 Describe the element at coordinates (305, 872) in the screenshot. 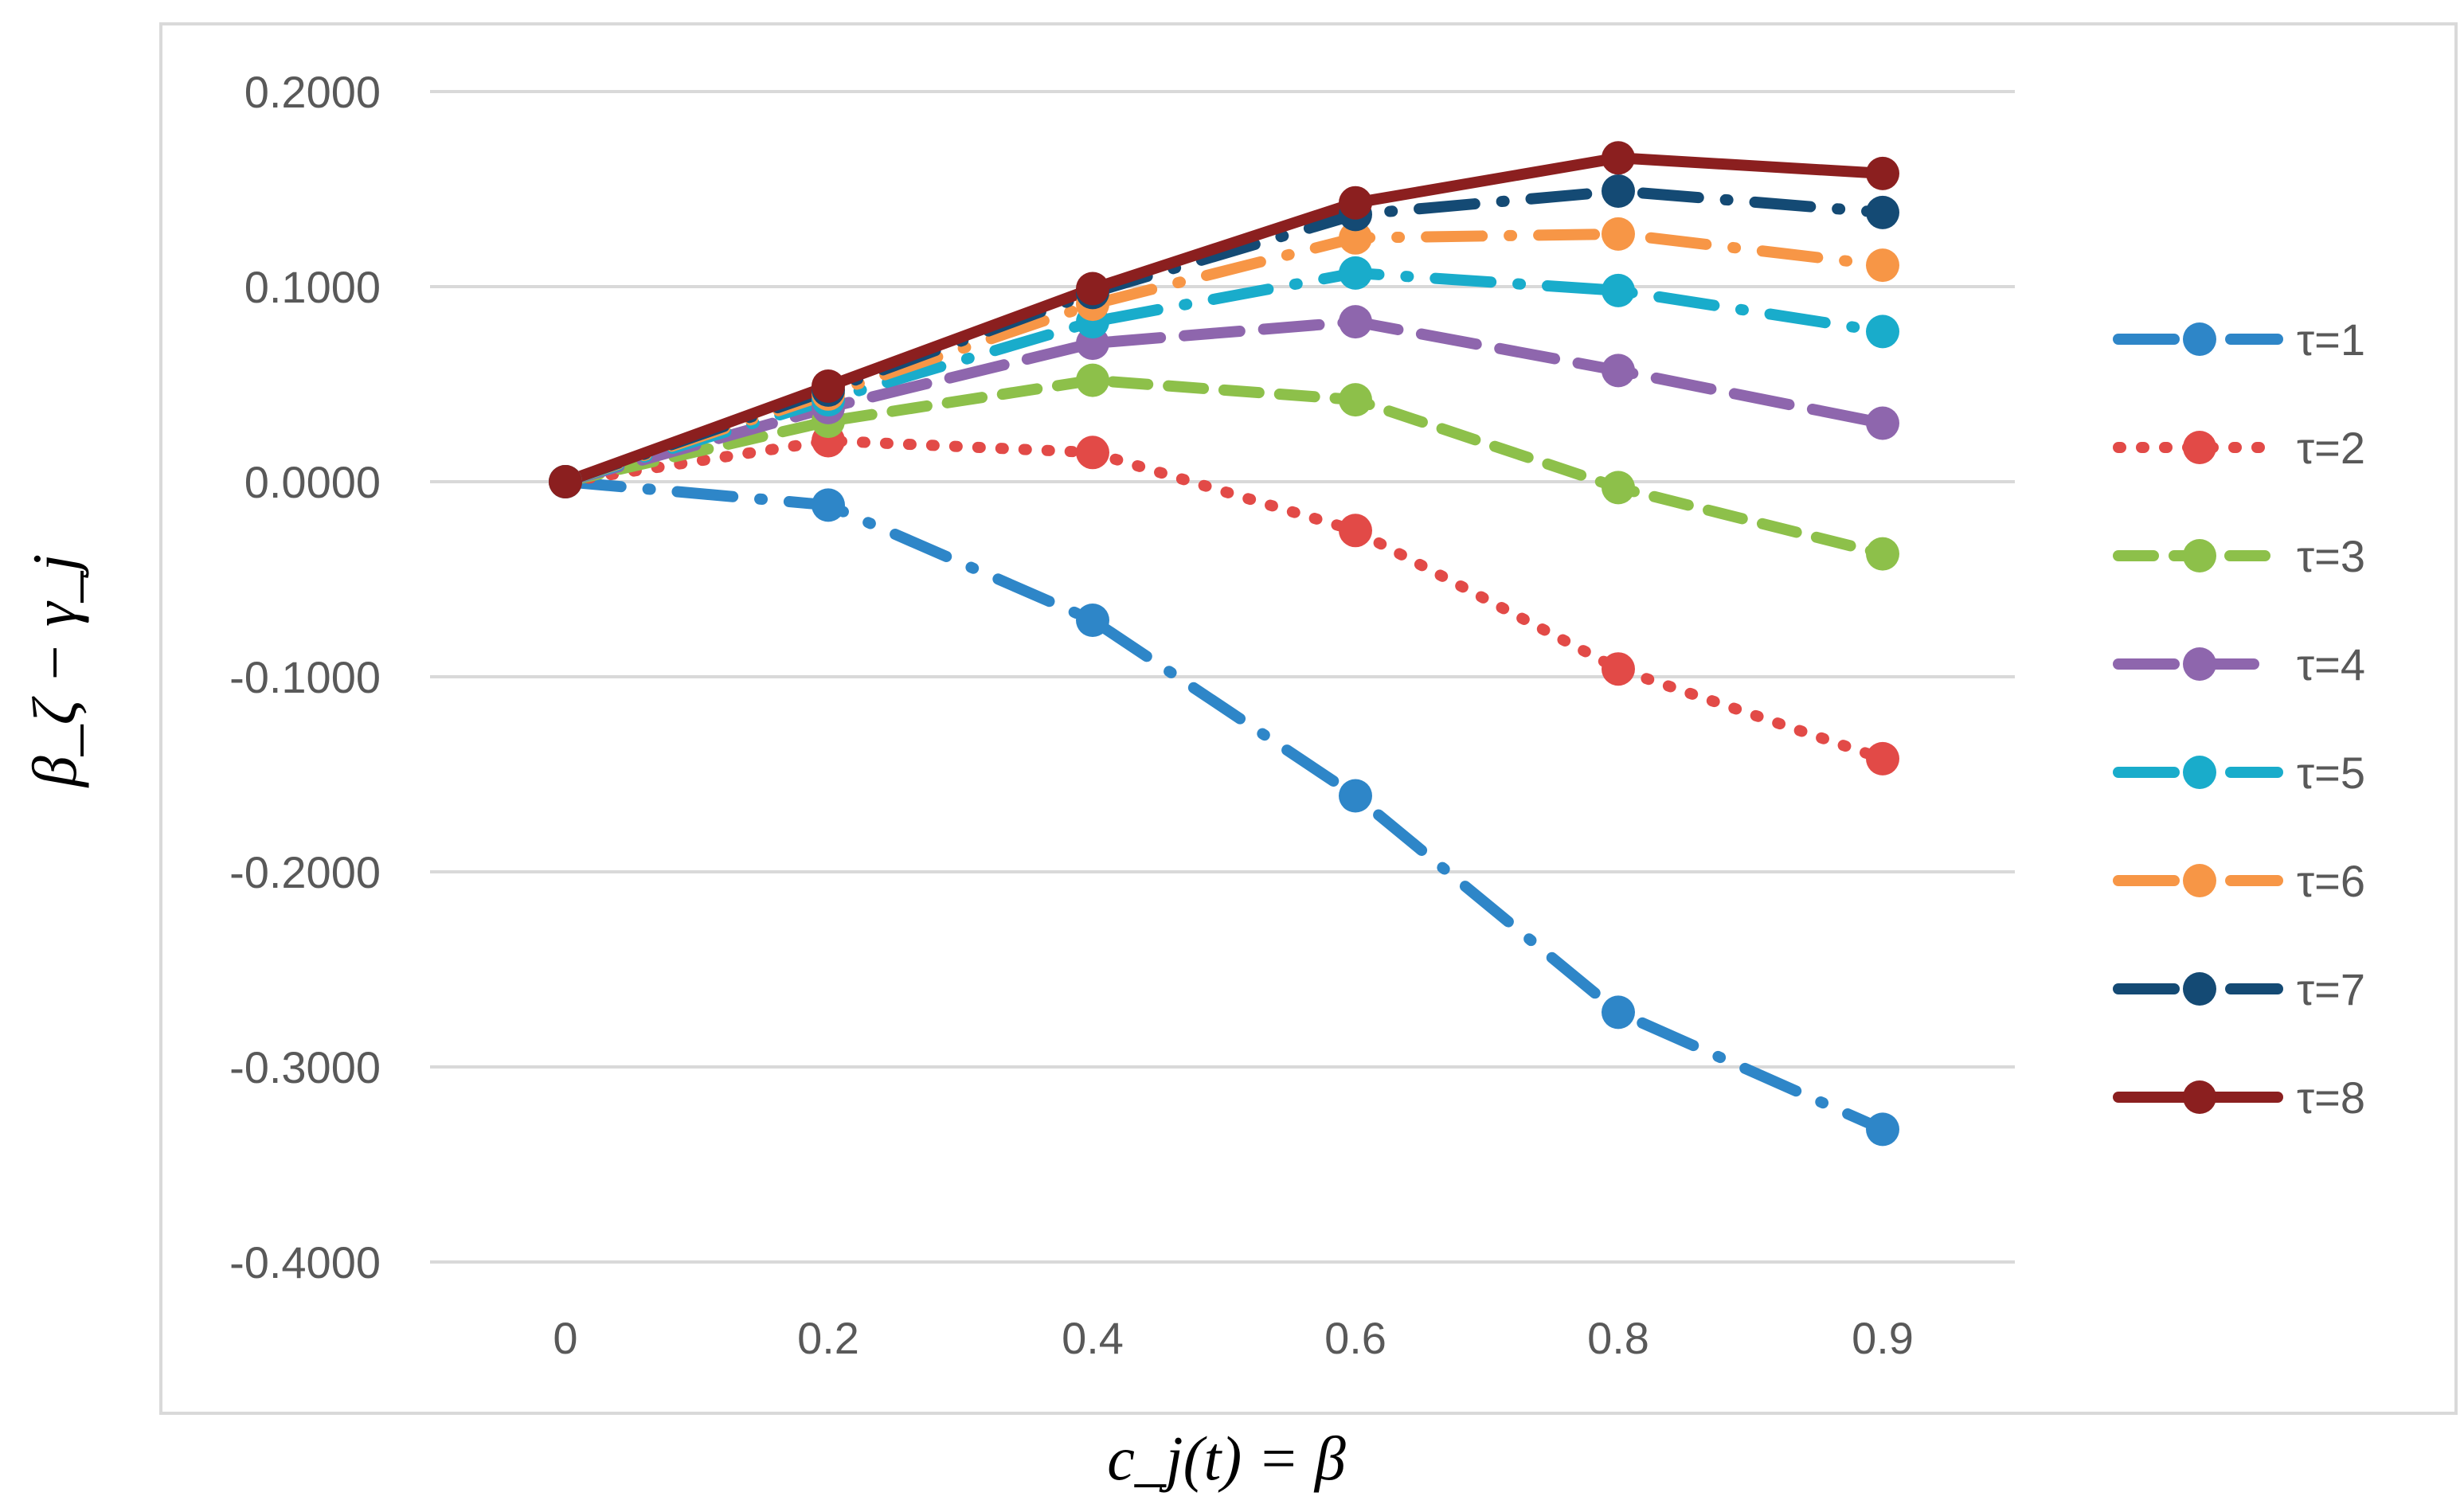

I see `y-tick-label: -0.2000` at that location.